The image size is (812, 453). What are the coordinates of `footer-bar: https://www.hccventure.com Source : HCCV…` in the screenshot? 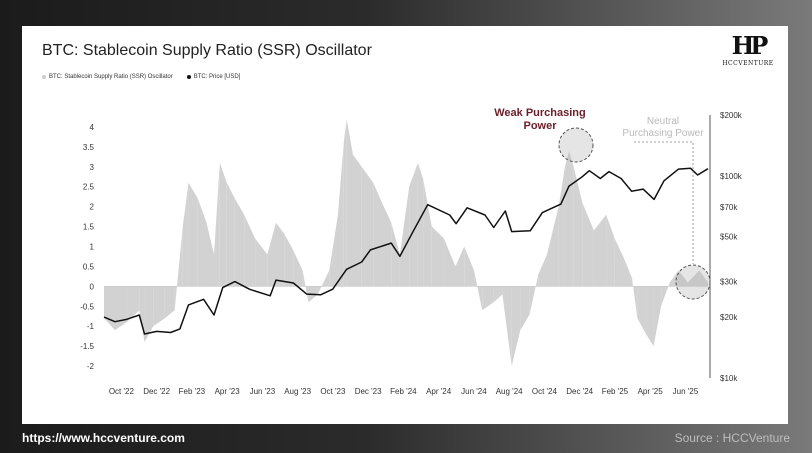 It's located at (406, 438).